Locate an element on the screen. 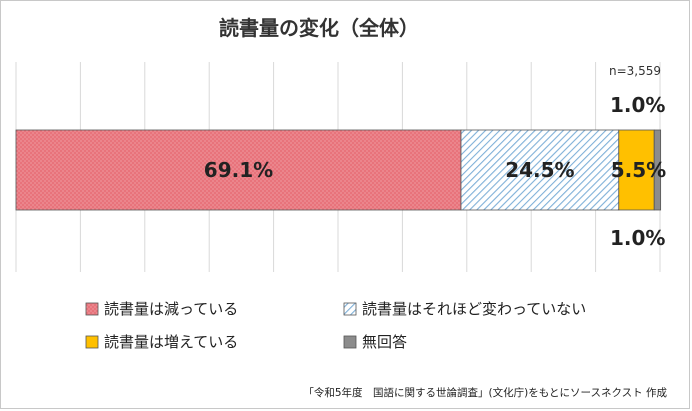 Image resolution: width=692 pixels, height=411 pixels. legend-decreased-label: 読書量は減っている is located at coordinates (171, 309).